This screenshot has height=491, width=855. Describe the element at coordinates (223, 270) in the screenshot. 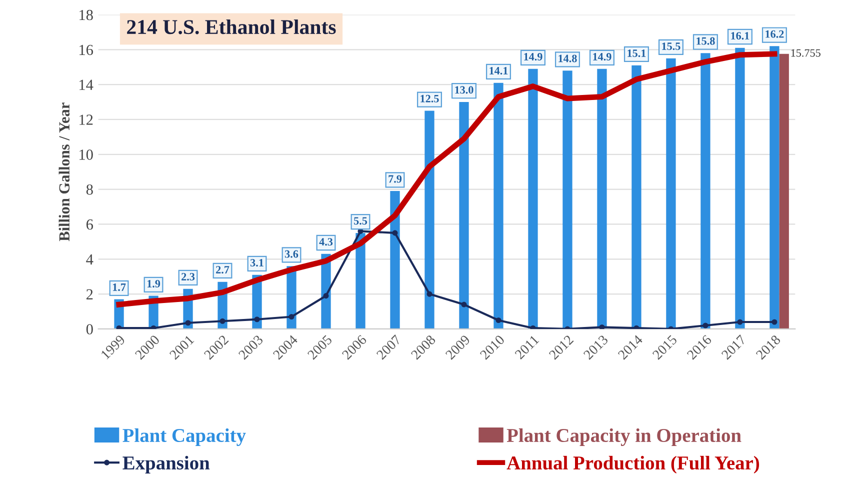

I see `data-label: 2.7` at that location.